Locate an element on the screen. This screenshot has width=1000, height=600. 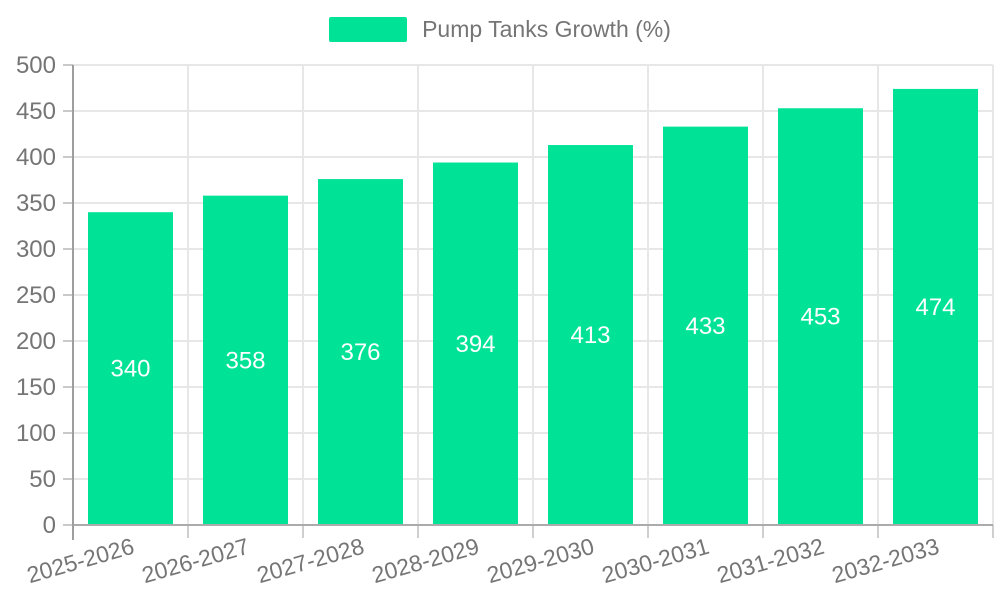
x-axis-label: 2032-2033 is located at coordinates (885, 560).